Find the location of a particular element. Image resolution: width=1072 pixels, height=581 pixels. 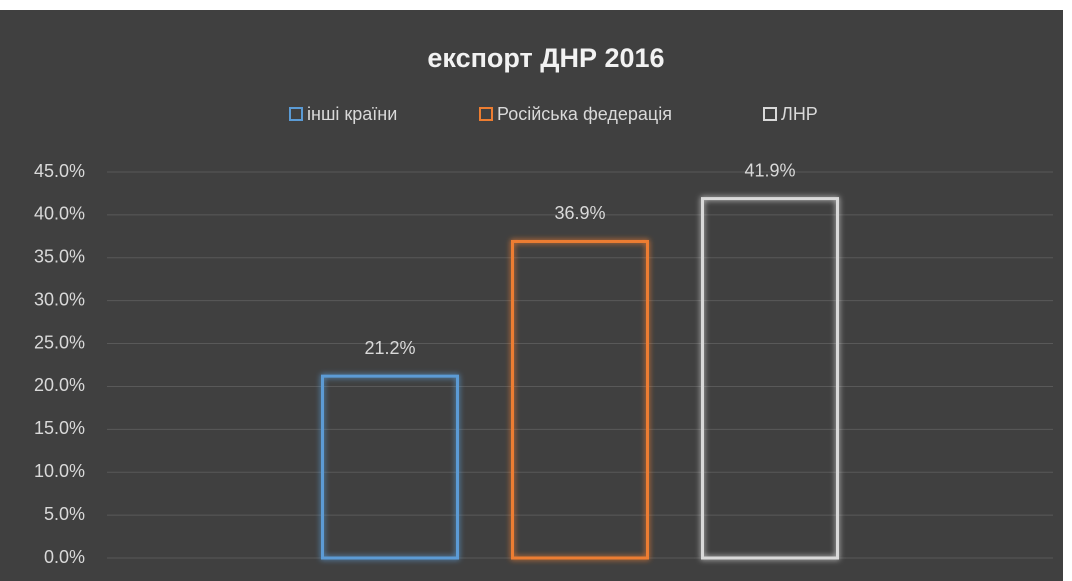

y-tick-label: 0.0% is located at coordinates (64, 557).